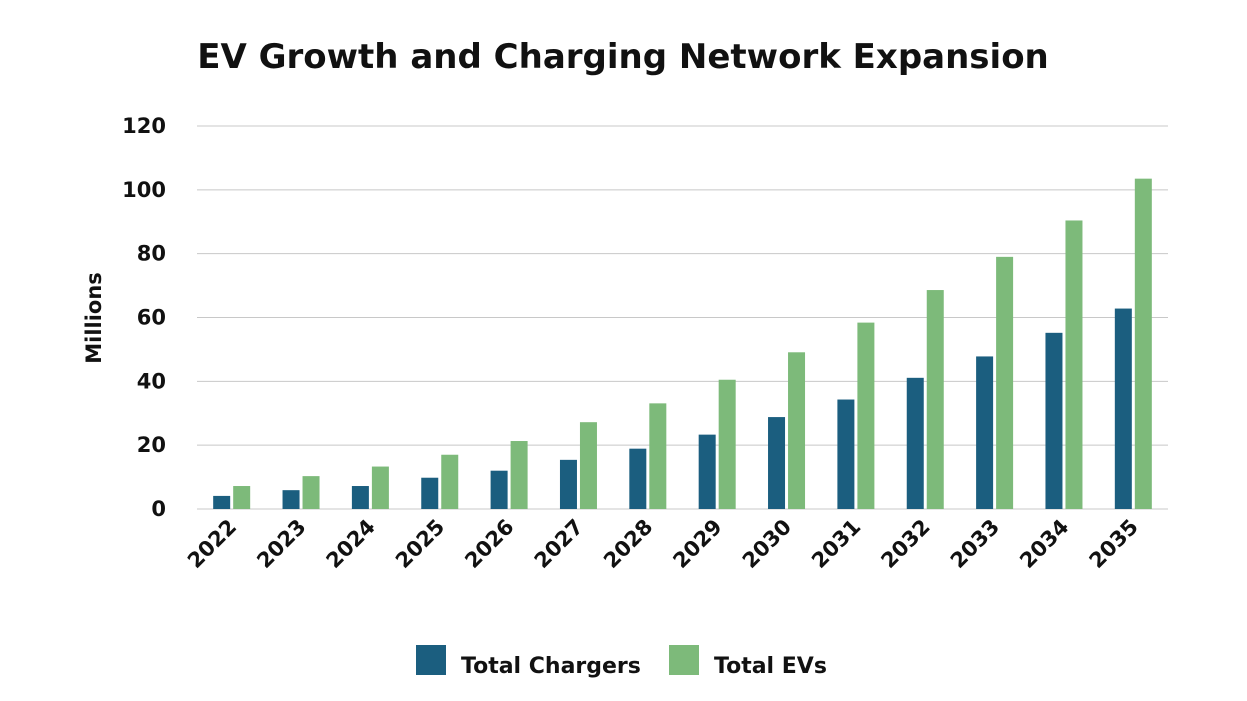 This screenshot has width=1247, height=701. I want to click on bar-total-evs-2033, so click(1005, 382).